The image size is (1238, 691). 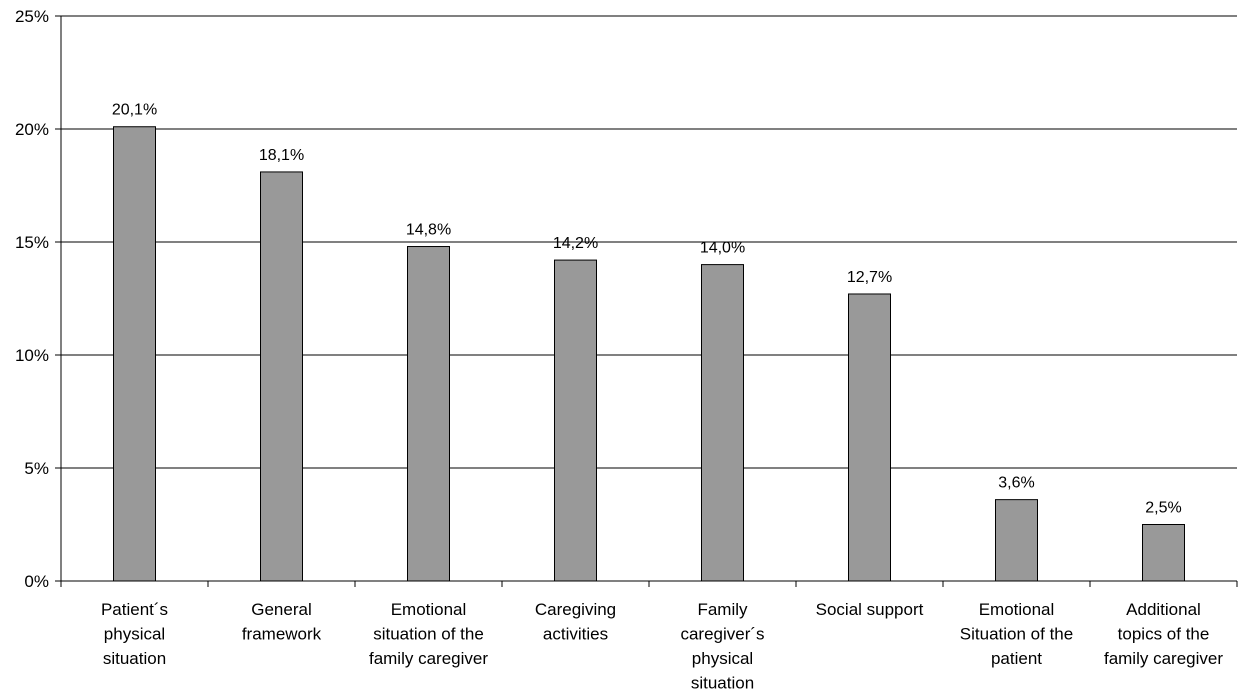 I want to click on category-label-line: Social support, so click(x=870, y=609).